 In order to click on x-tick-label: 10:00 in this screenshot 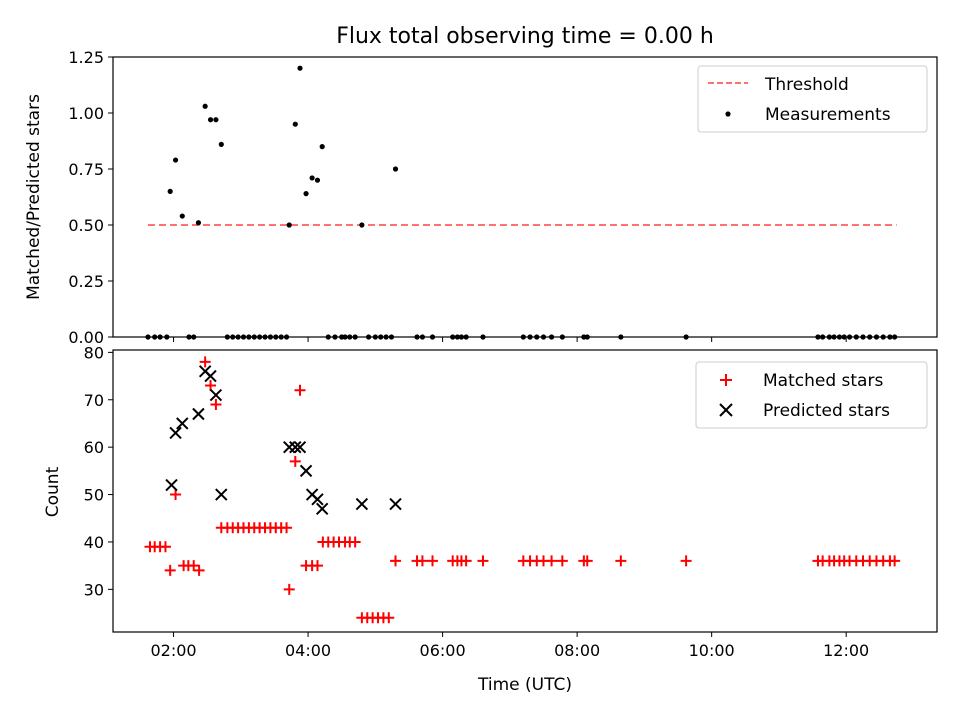, I will do `click(712, 650)`.